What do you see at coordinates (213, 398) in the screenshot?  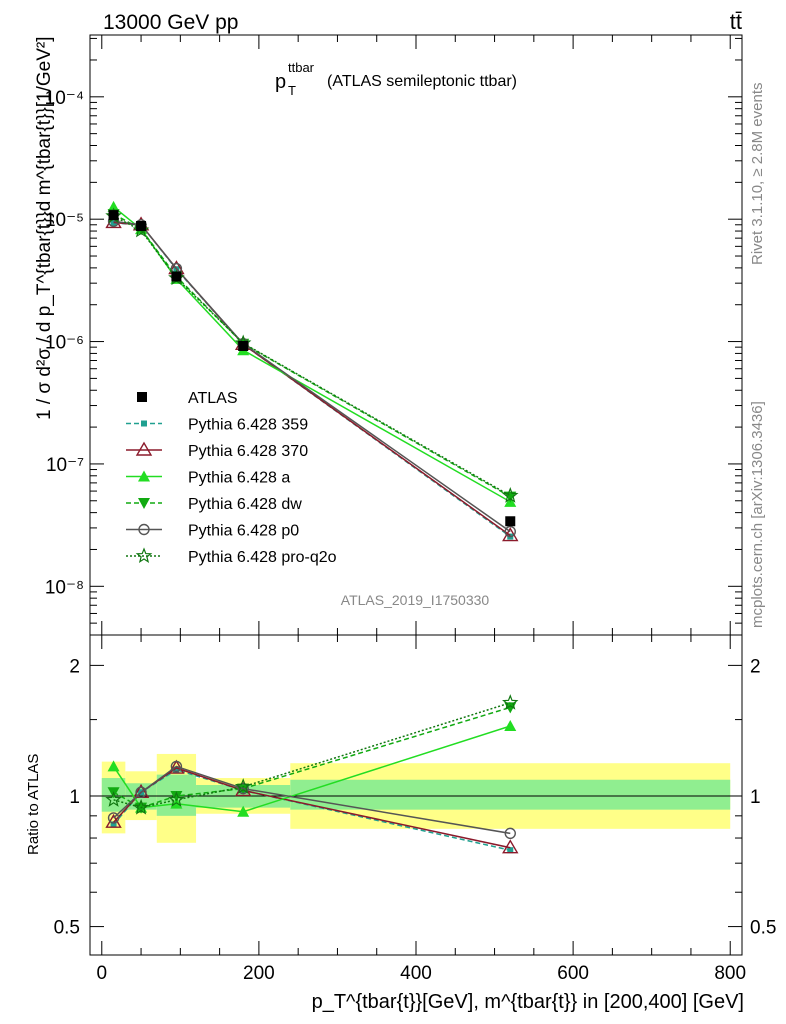 I see `legend-label: ATLAS` at bounding box center [213, 398].